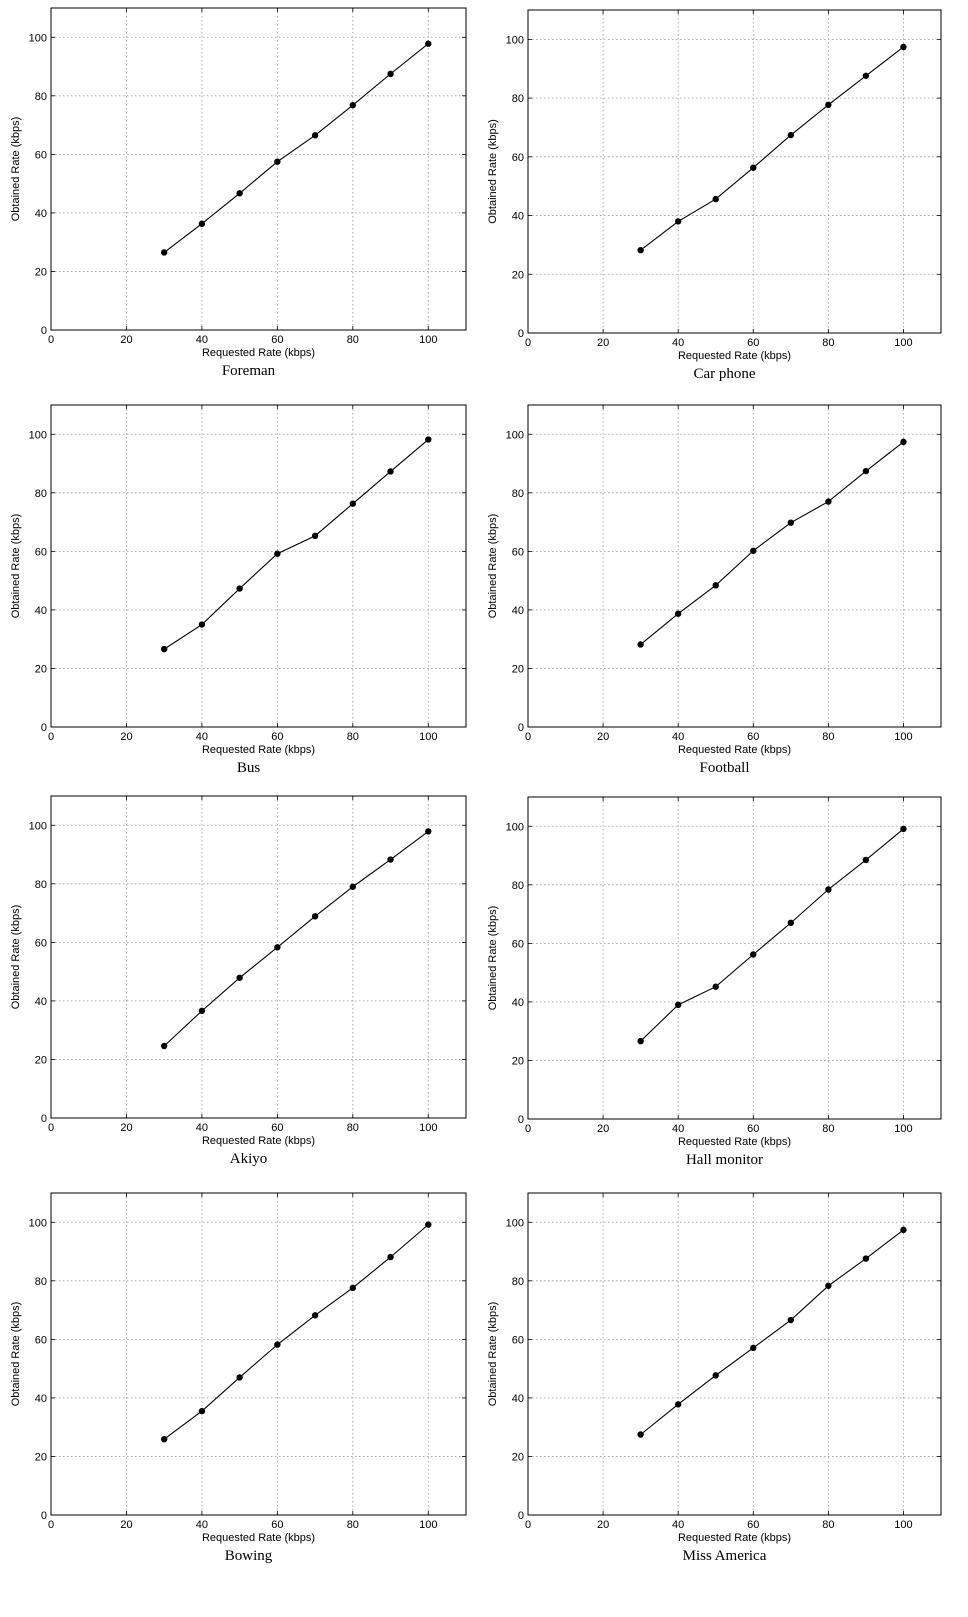 The width and height of the screenshot is (968, 1617). I want to click on panel-caption: Foreman, so click(249, 371).